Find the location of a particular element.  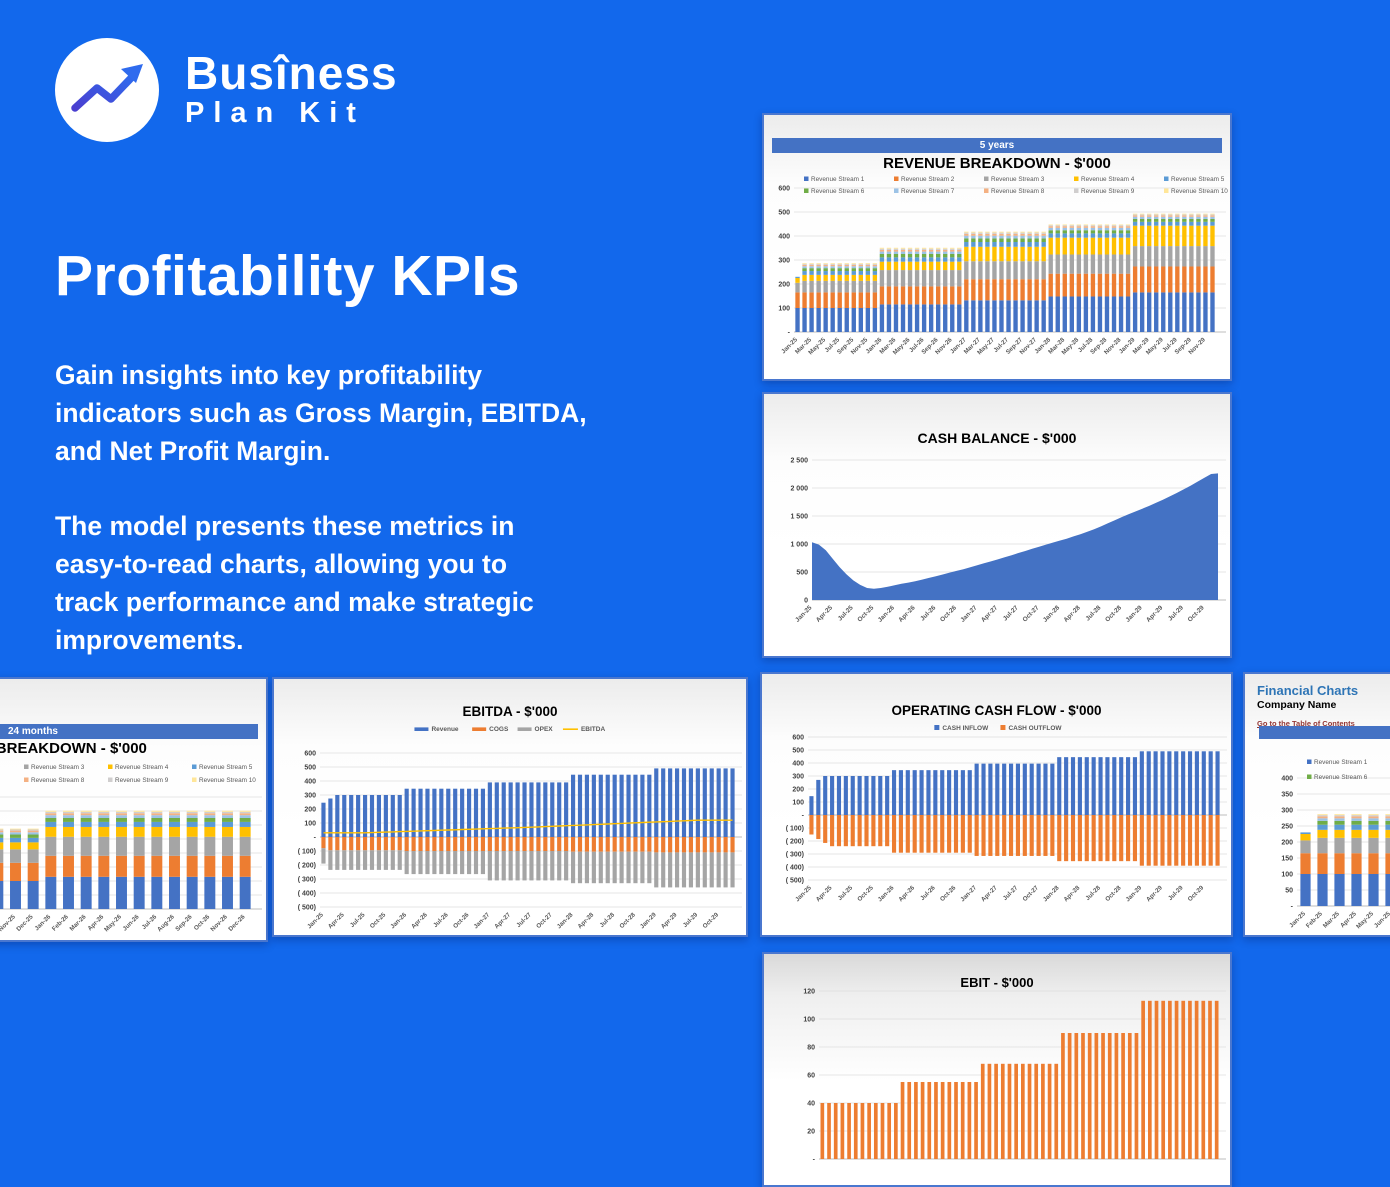

legend-label: Revenue Stream 5 is located at coordinates (1198, 179).